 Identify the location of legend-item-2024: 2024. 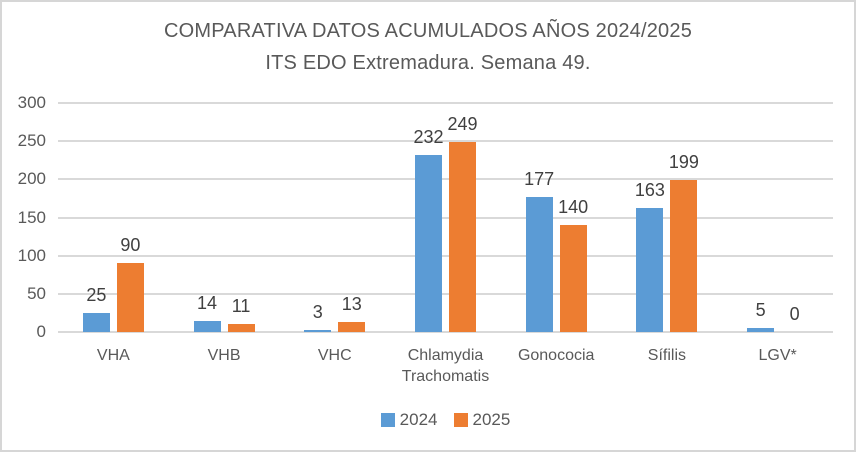
(409, 420).